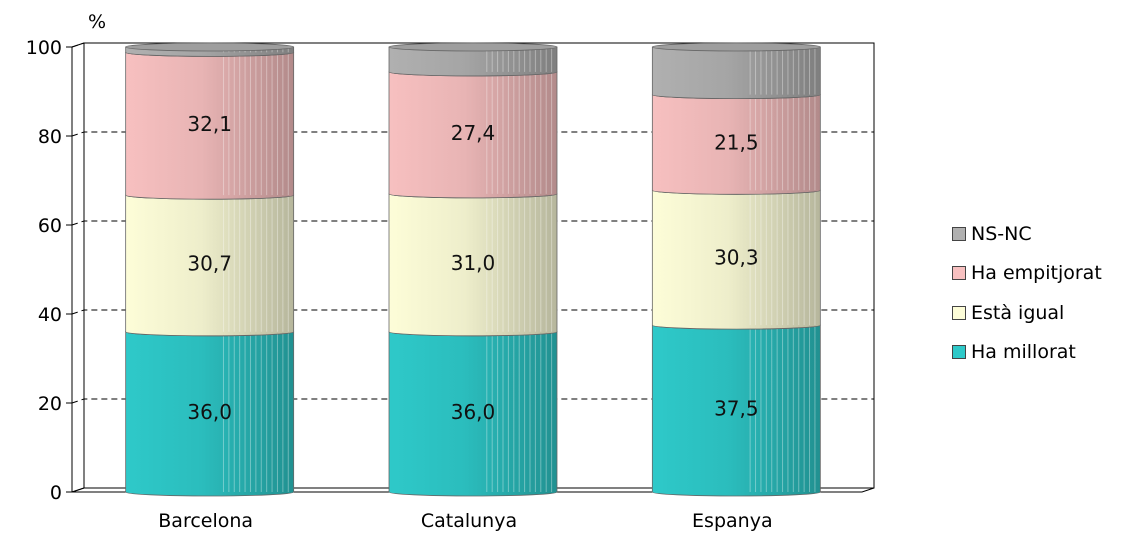  I want to click on data-label: 31,0, so click(473, 263).